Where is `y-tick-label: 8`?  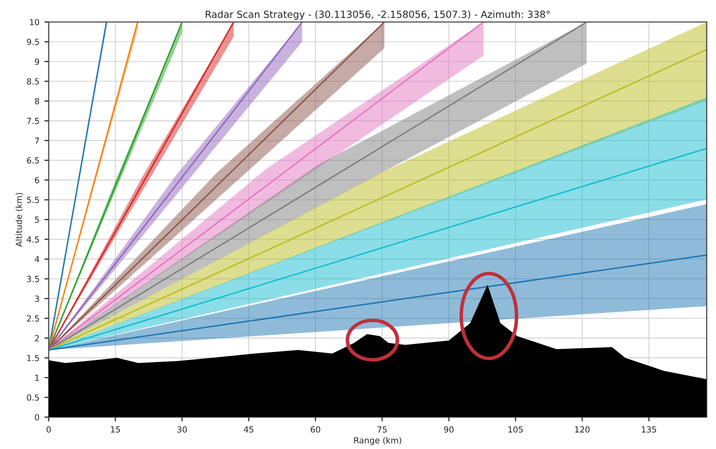 y-tick-label: 8 is located at coordinates (37, 101).